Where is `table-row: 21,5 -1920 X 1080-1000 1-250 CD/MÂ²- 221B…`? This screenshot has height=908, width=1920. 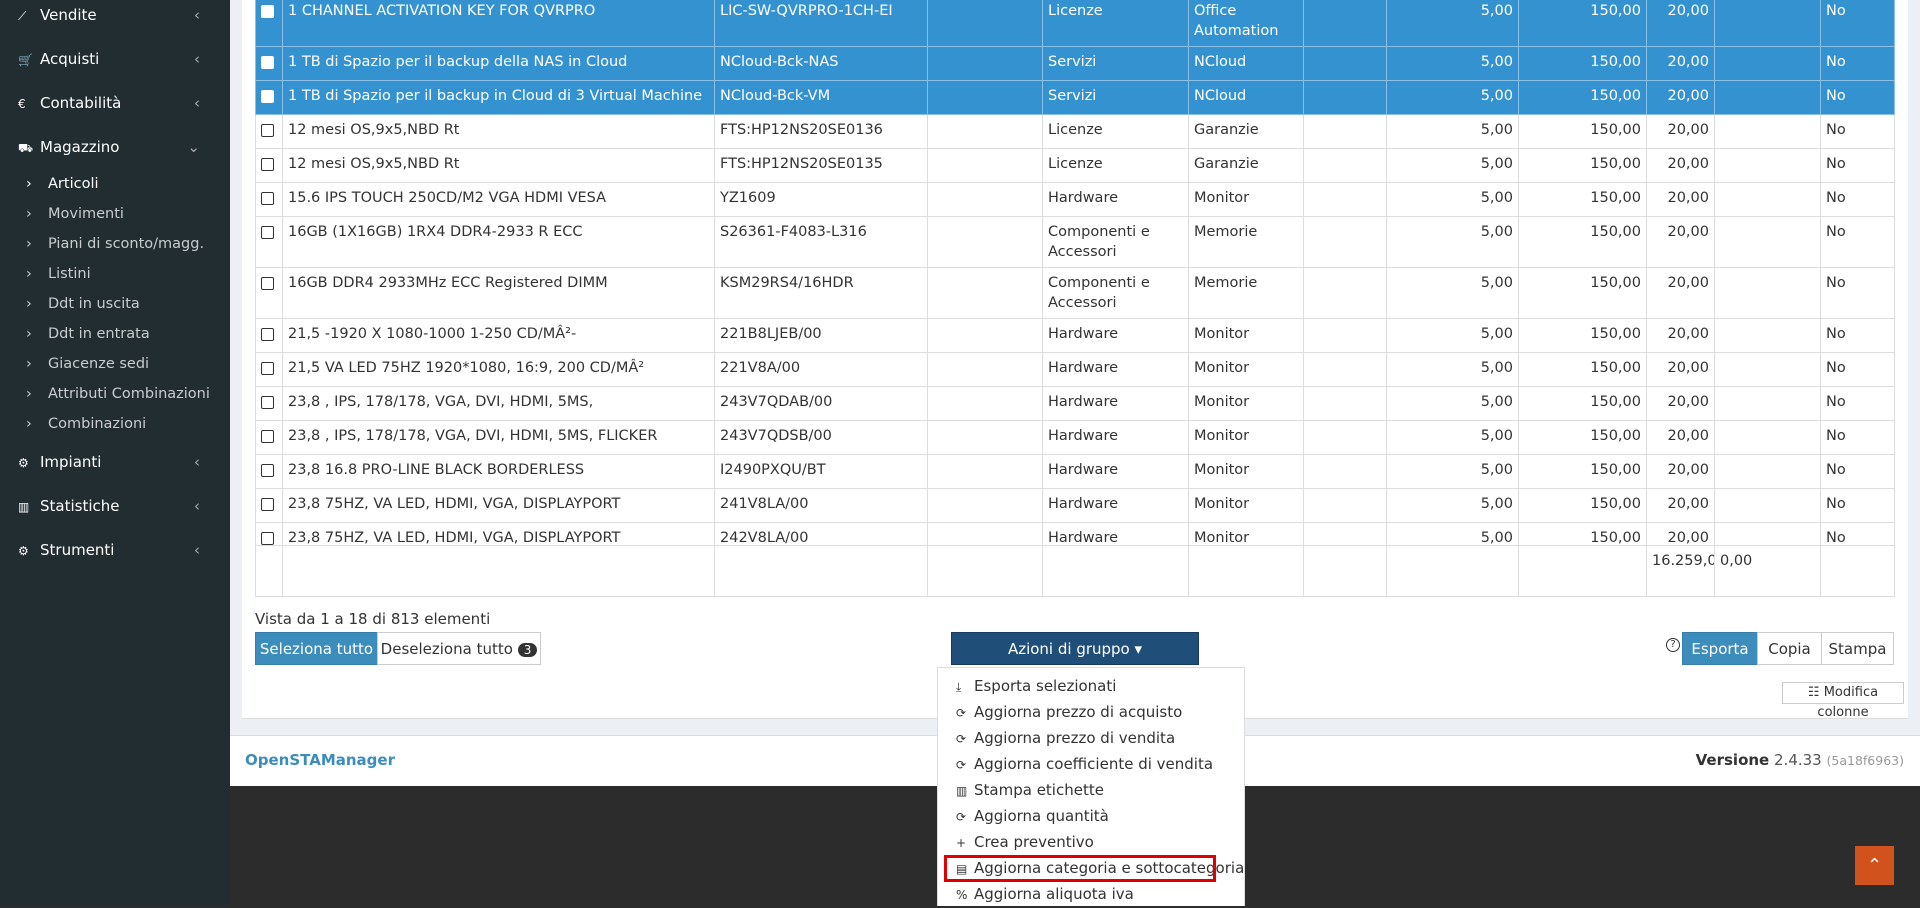
table-row: 21,5 -1920 X 1080-1000 1-250 CD/MÂ²- 221B… is located at coordinates (1075, 335).